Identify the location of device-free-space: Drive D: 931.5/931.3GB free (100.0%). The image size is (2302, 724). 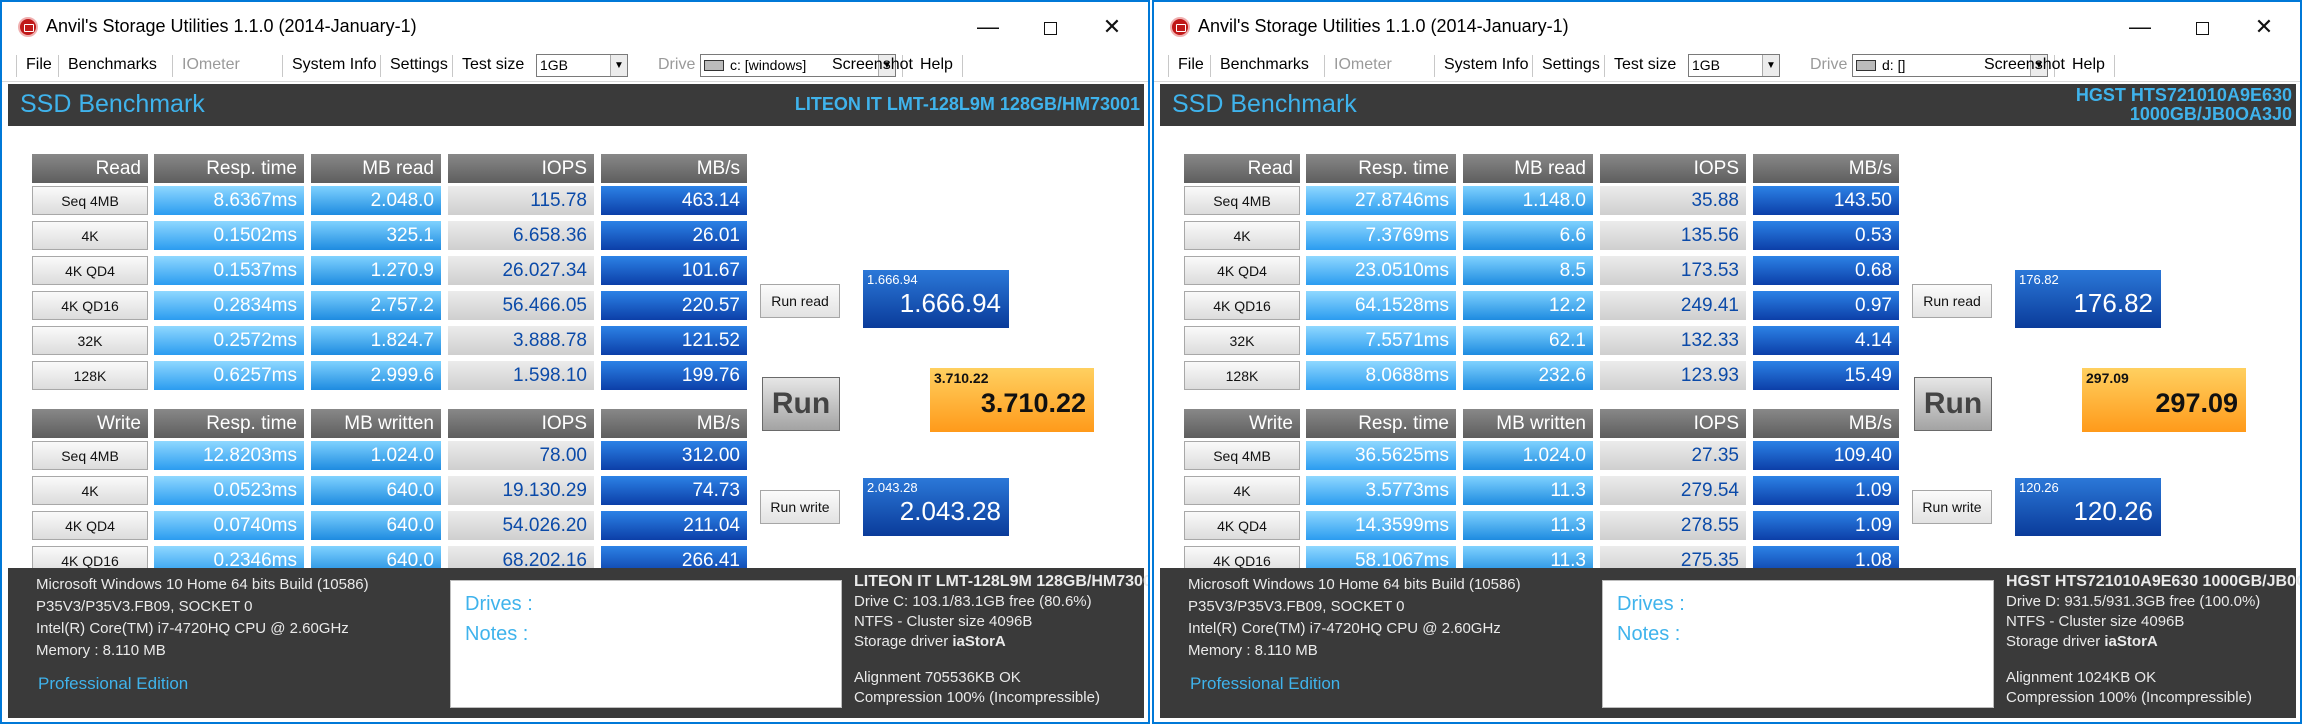
(2133, 601).